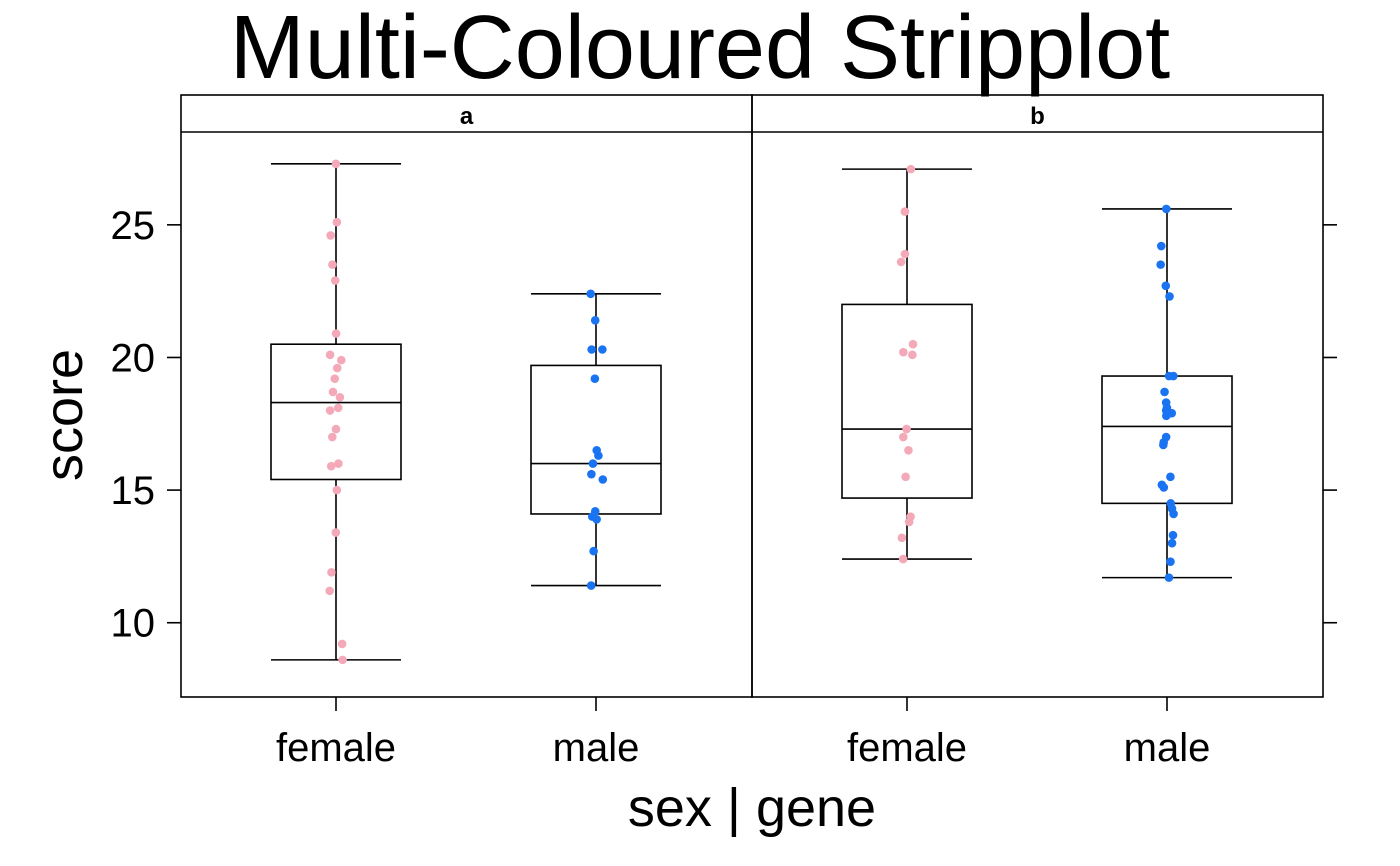 This screenshot has height=866, width=1400. Describe the element at coordinates (743, 733) in the screenshot. I see `x-axis: female male female male` at that location.